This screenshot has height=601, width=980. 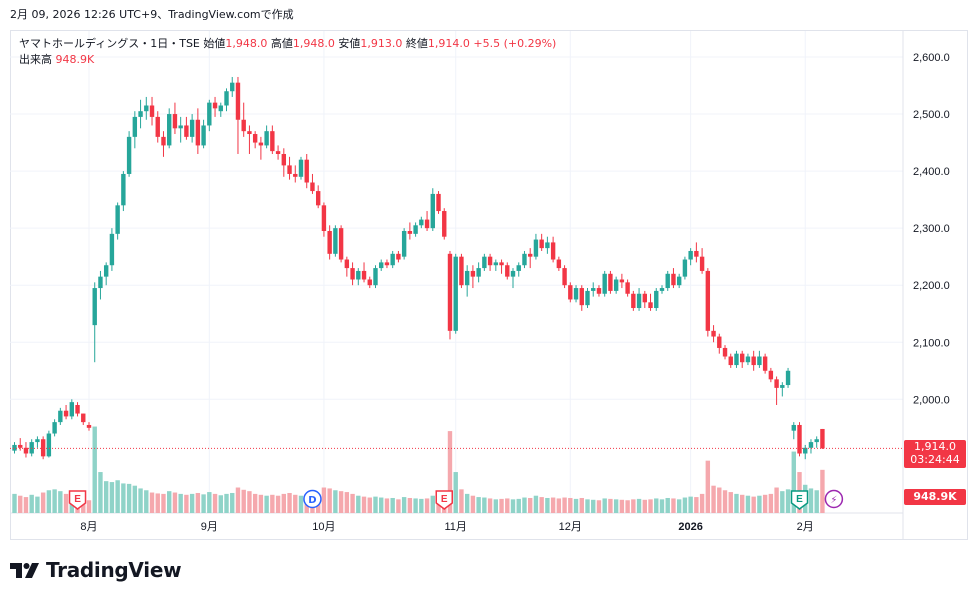 I want to click on volume-label: 出来高, so click(x=35, y=59).